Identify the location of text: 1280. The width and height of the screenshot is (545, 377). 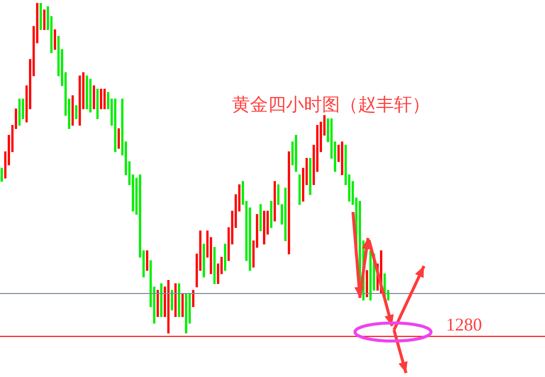
(464, 324).